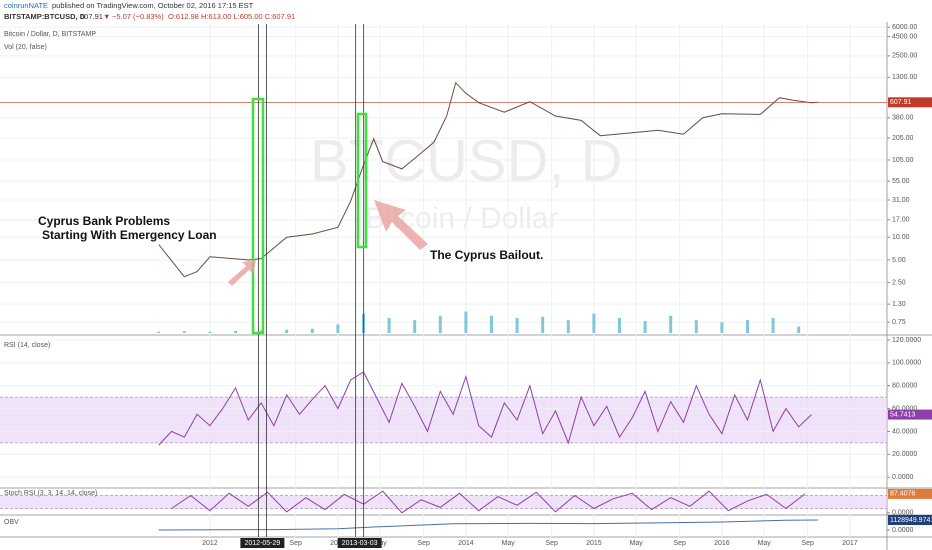  I want to click on y-tick-label: 4500.00, so click(904, 36).